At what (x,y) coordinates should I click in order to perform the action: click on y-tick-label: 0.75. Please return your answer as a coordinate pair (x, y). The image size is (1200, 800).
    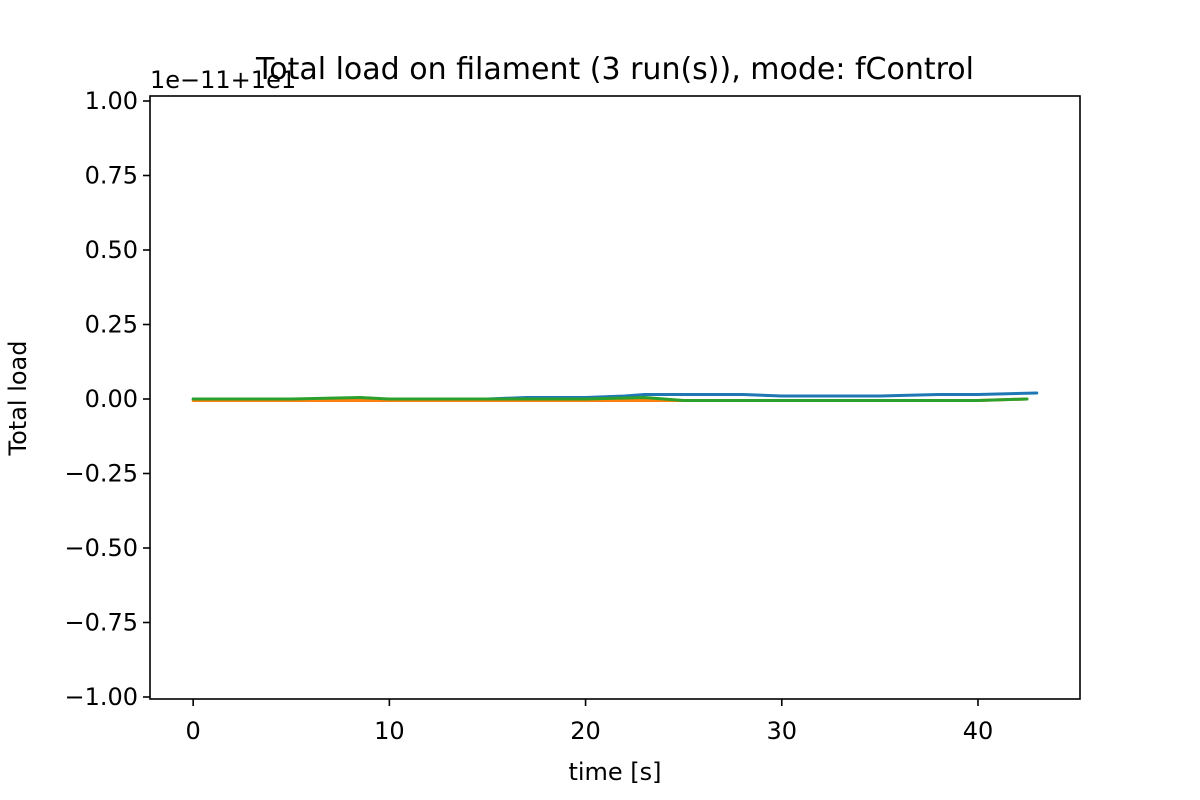
    Looking at the image, I should click on (111, 176).